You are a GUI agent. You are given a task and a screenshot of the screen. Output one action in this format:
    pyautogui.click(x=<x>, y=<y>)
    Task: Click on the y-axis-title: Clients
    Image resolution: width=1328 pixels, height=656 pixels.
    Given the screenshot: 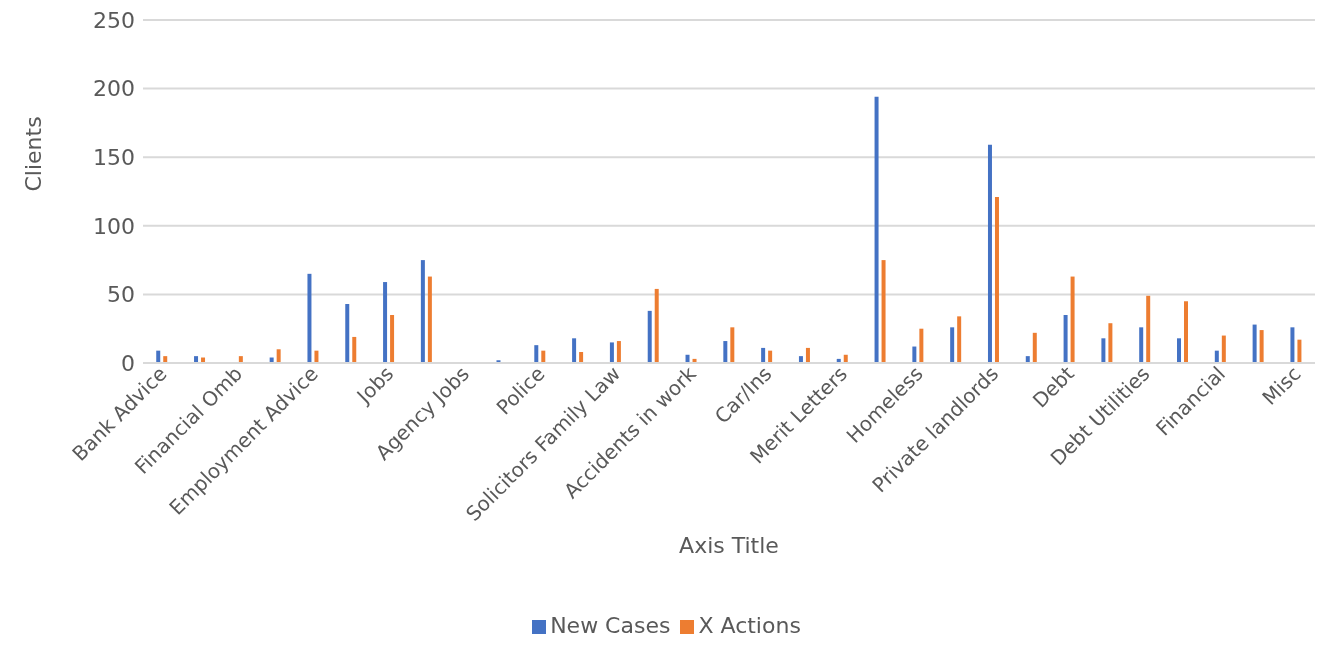 What is the action you would take?
    pyautogui.click(x=33, y=154)
    